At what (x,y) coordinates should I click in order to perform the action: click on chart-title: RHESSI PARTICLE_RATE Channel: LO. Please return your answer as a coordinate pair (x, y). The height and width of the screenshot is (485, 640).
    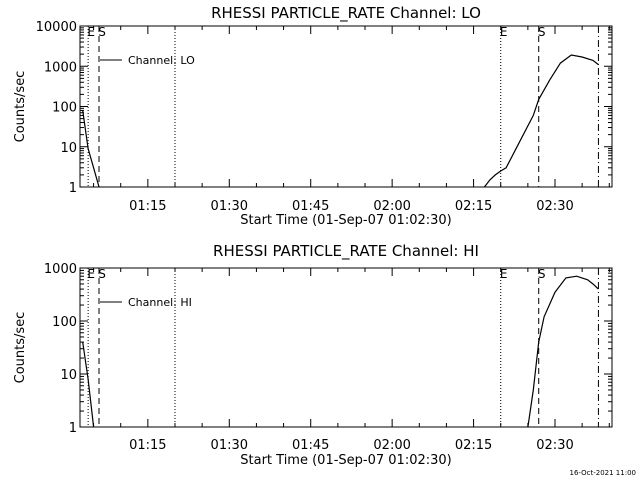
    Looking at the image, I should click on (346, 13).